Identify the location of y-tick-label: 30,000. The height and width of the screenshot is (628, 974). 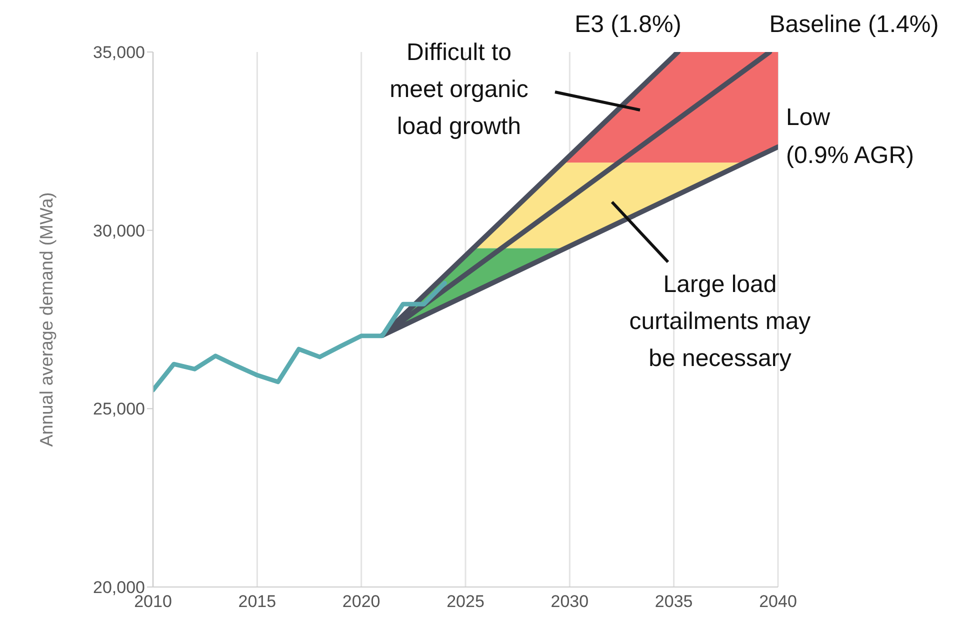
(119, 230).